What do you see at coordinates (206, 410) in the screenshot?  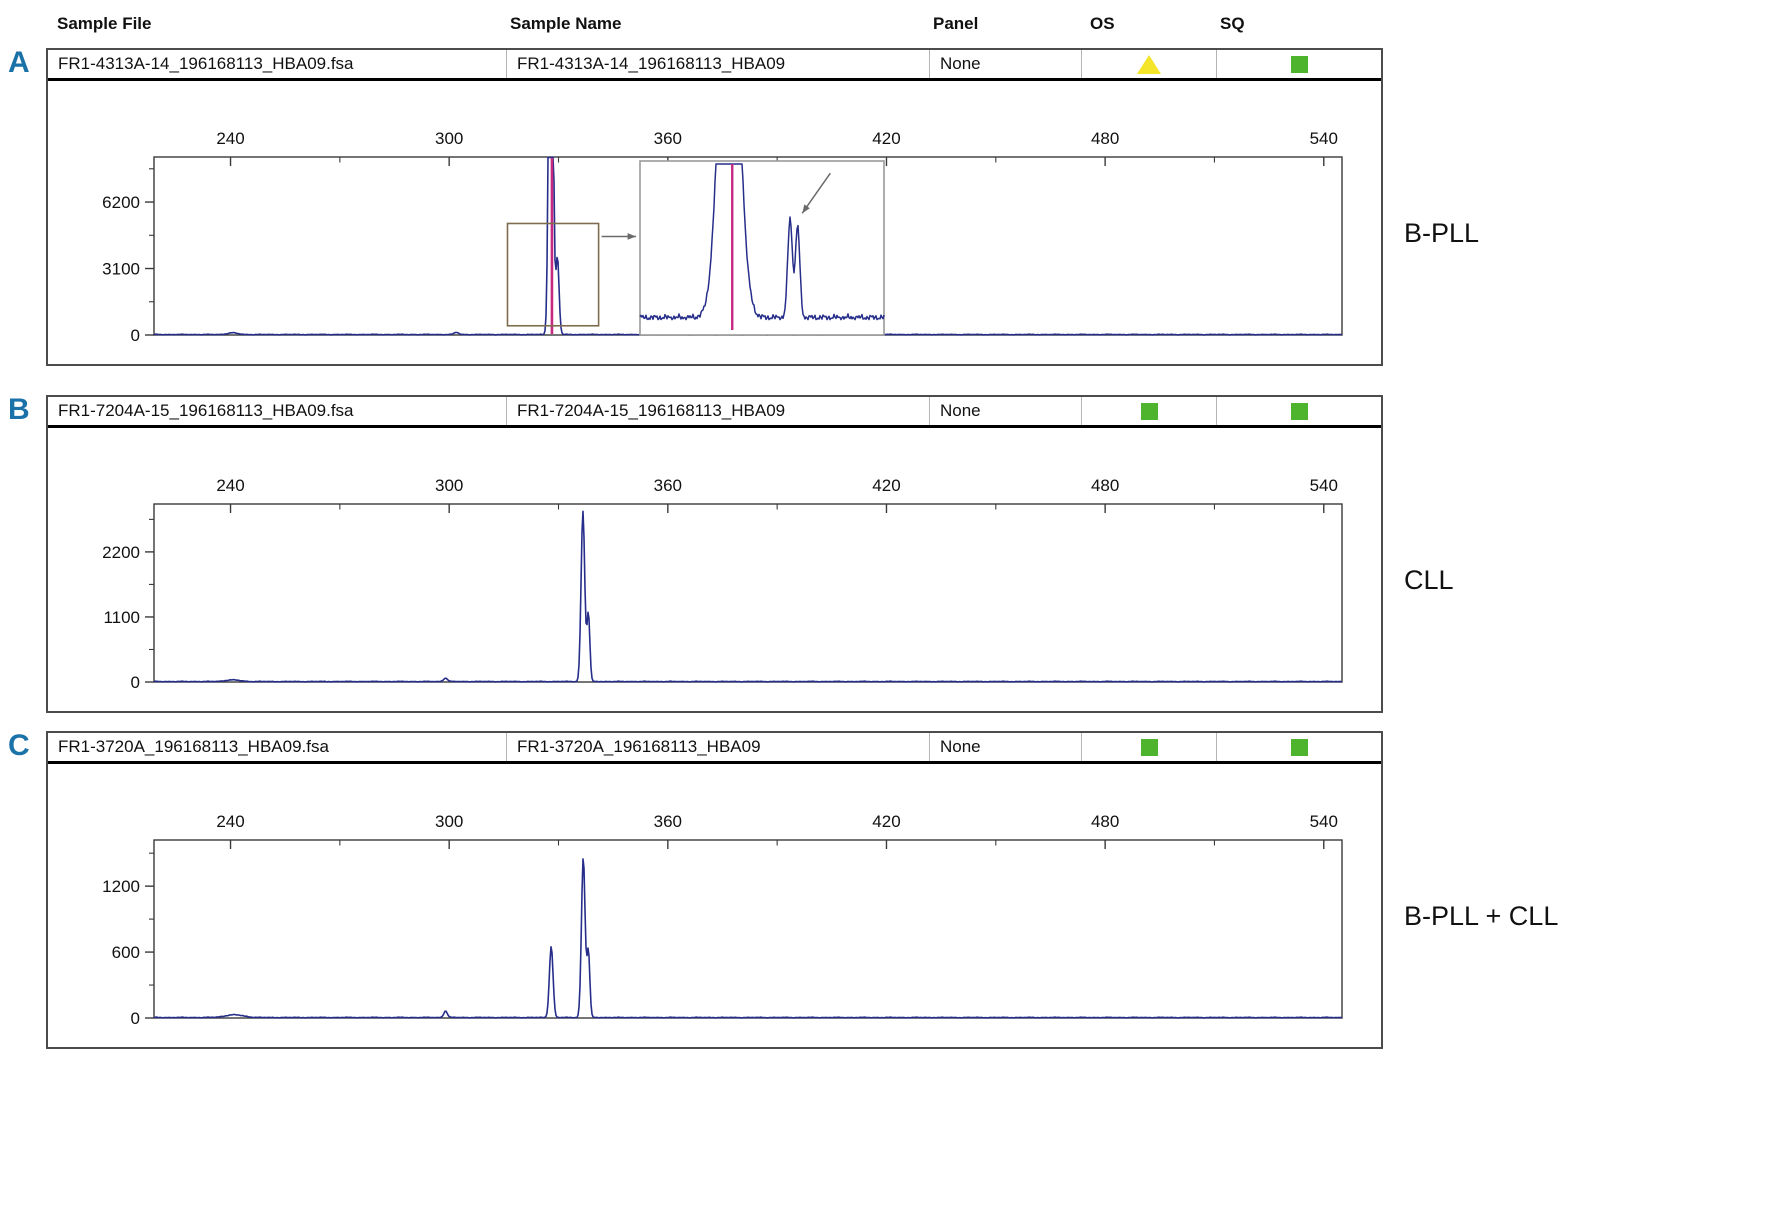 I see `sample-file-value: FR1-7204A-15_196168113_HBA09.fsa` at bounding box center [206, 410].